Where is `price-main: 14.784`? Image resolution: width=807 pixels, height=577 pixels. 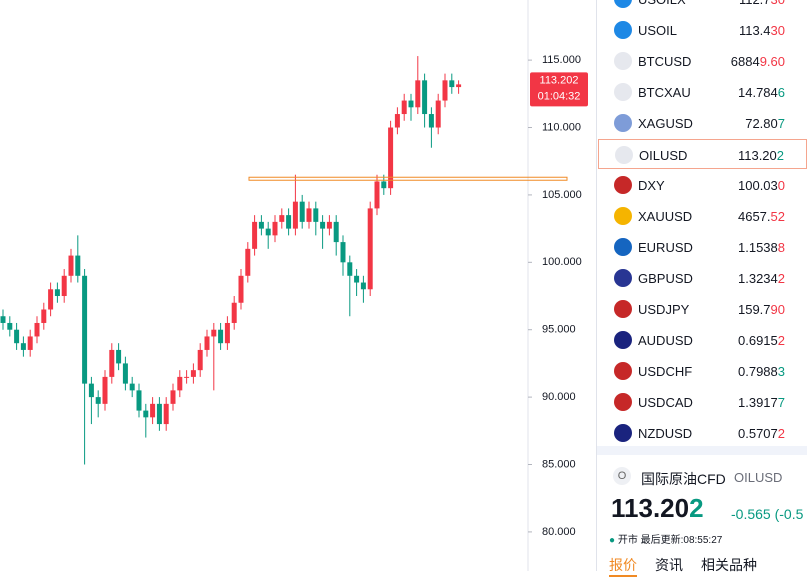 price-main: 14.784 is located at coordinates (758, 92).